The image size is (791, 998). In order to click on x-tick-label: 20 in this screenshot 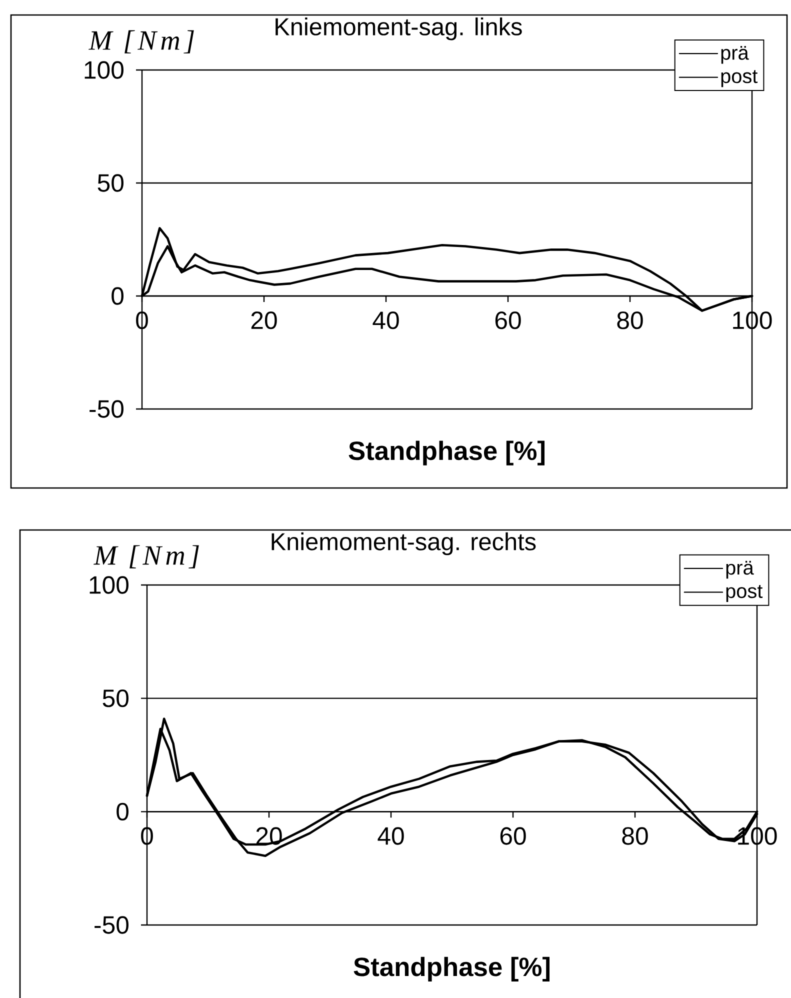, I will do `click(264, 321)`.